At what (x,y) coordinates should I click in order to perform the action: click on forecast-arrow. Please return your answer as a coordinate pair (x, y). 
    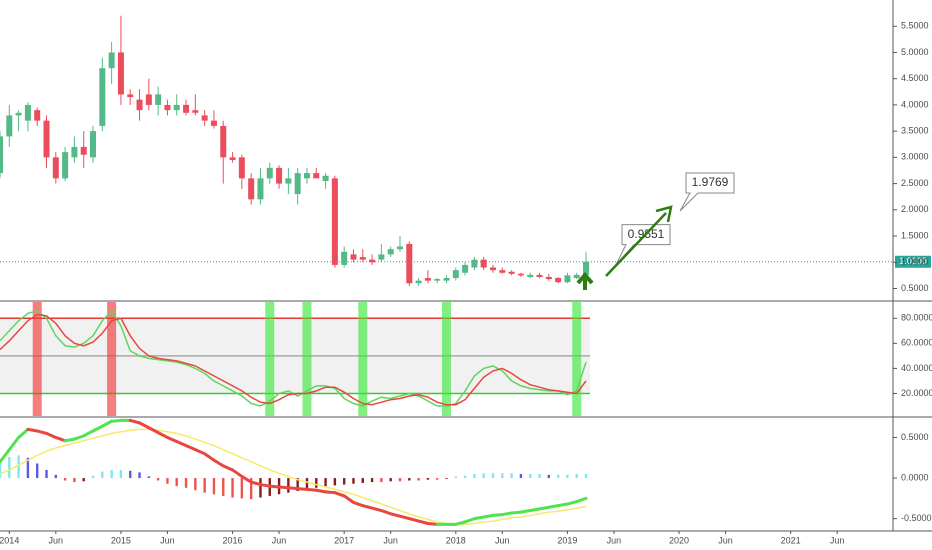
    Looking at the image, I should click on (639, 241).